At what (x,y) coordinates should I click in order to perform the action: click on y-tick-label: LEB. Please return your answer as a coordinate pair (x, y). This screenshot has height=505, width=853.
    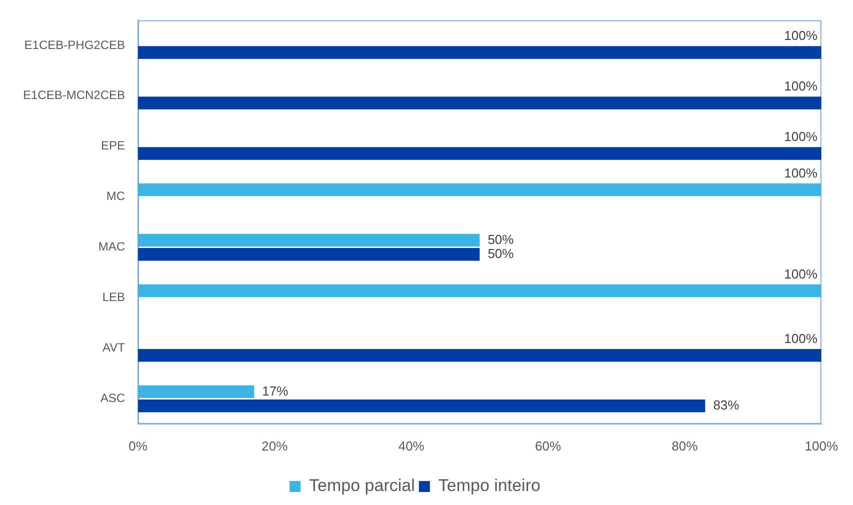
    Looking at the image, I should click on (113, 297).